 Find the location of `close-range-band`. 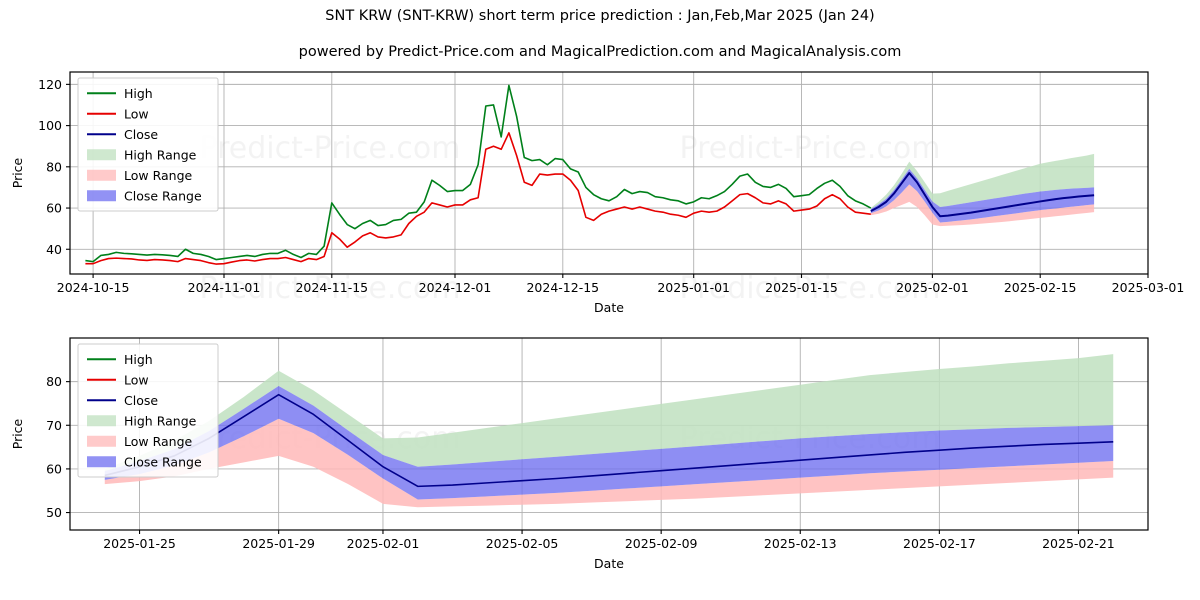

close-range-band is located at coordinates (982, 195).